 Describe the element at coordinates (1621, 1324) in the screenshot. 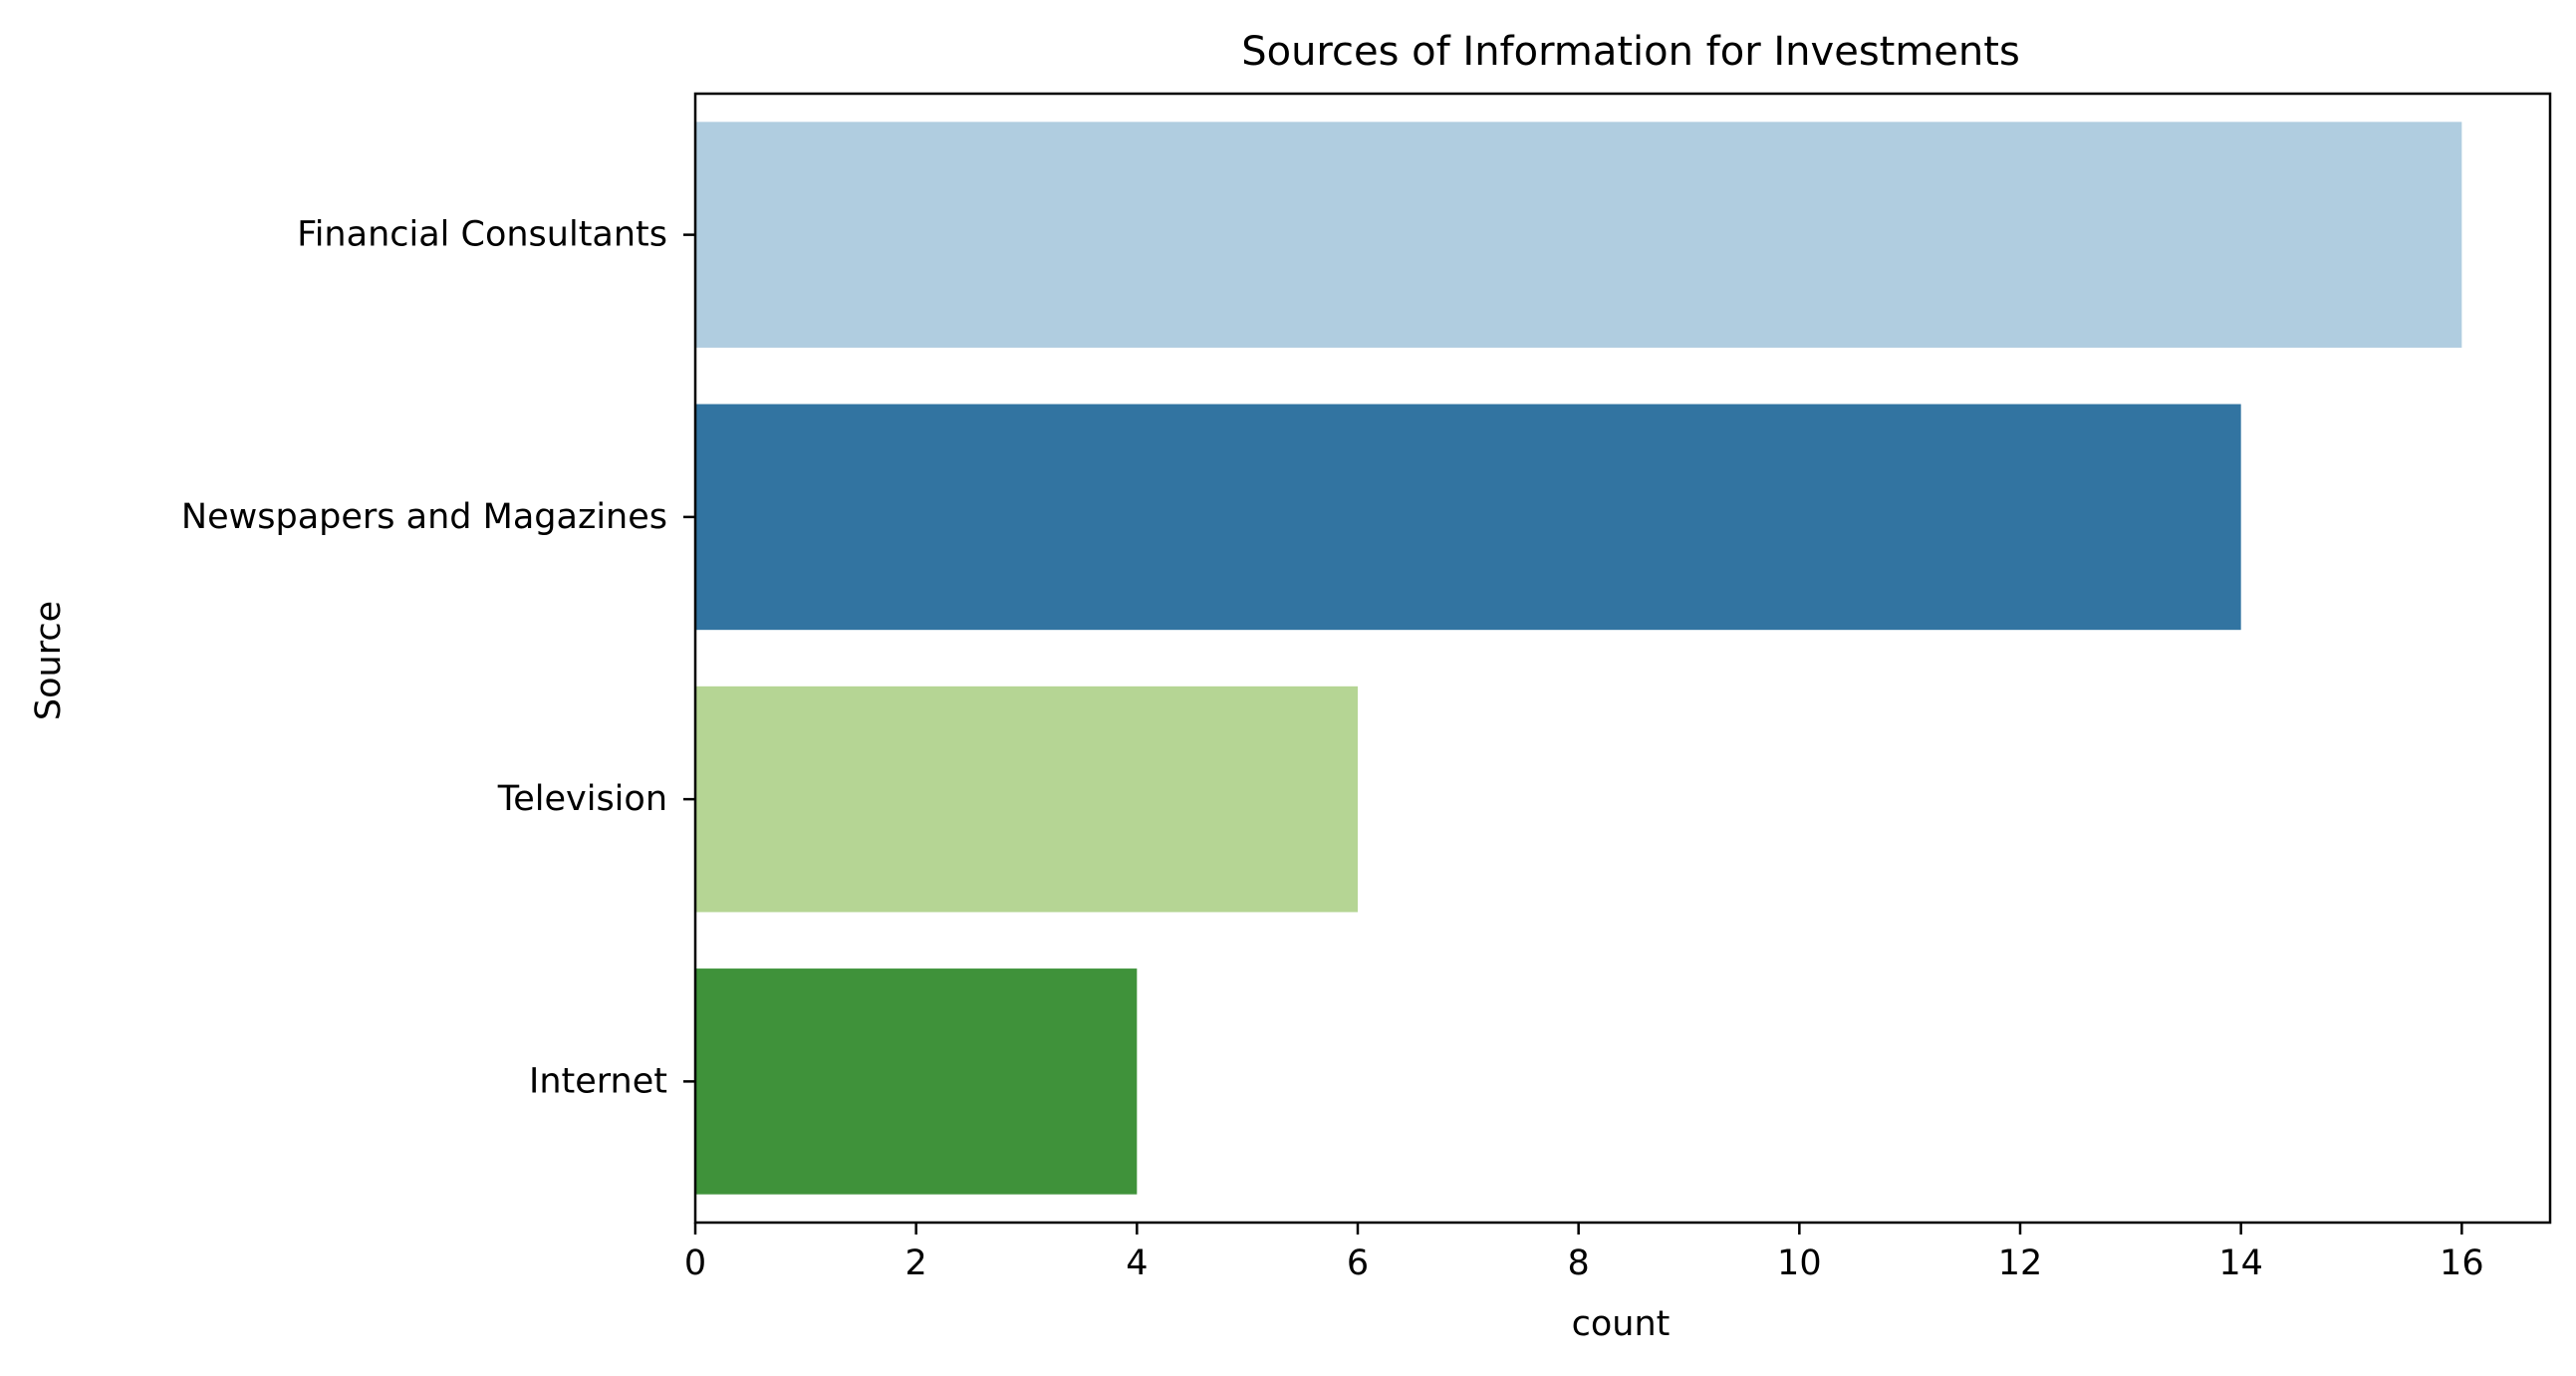

I see `x-axis-label: count` at that location.